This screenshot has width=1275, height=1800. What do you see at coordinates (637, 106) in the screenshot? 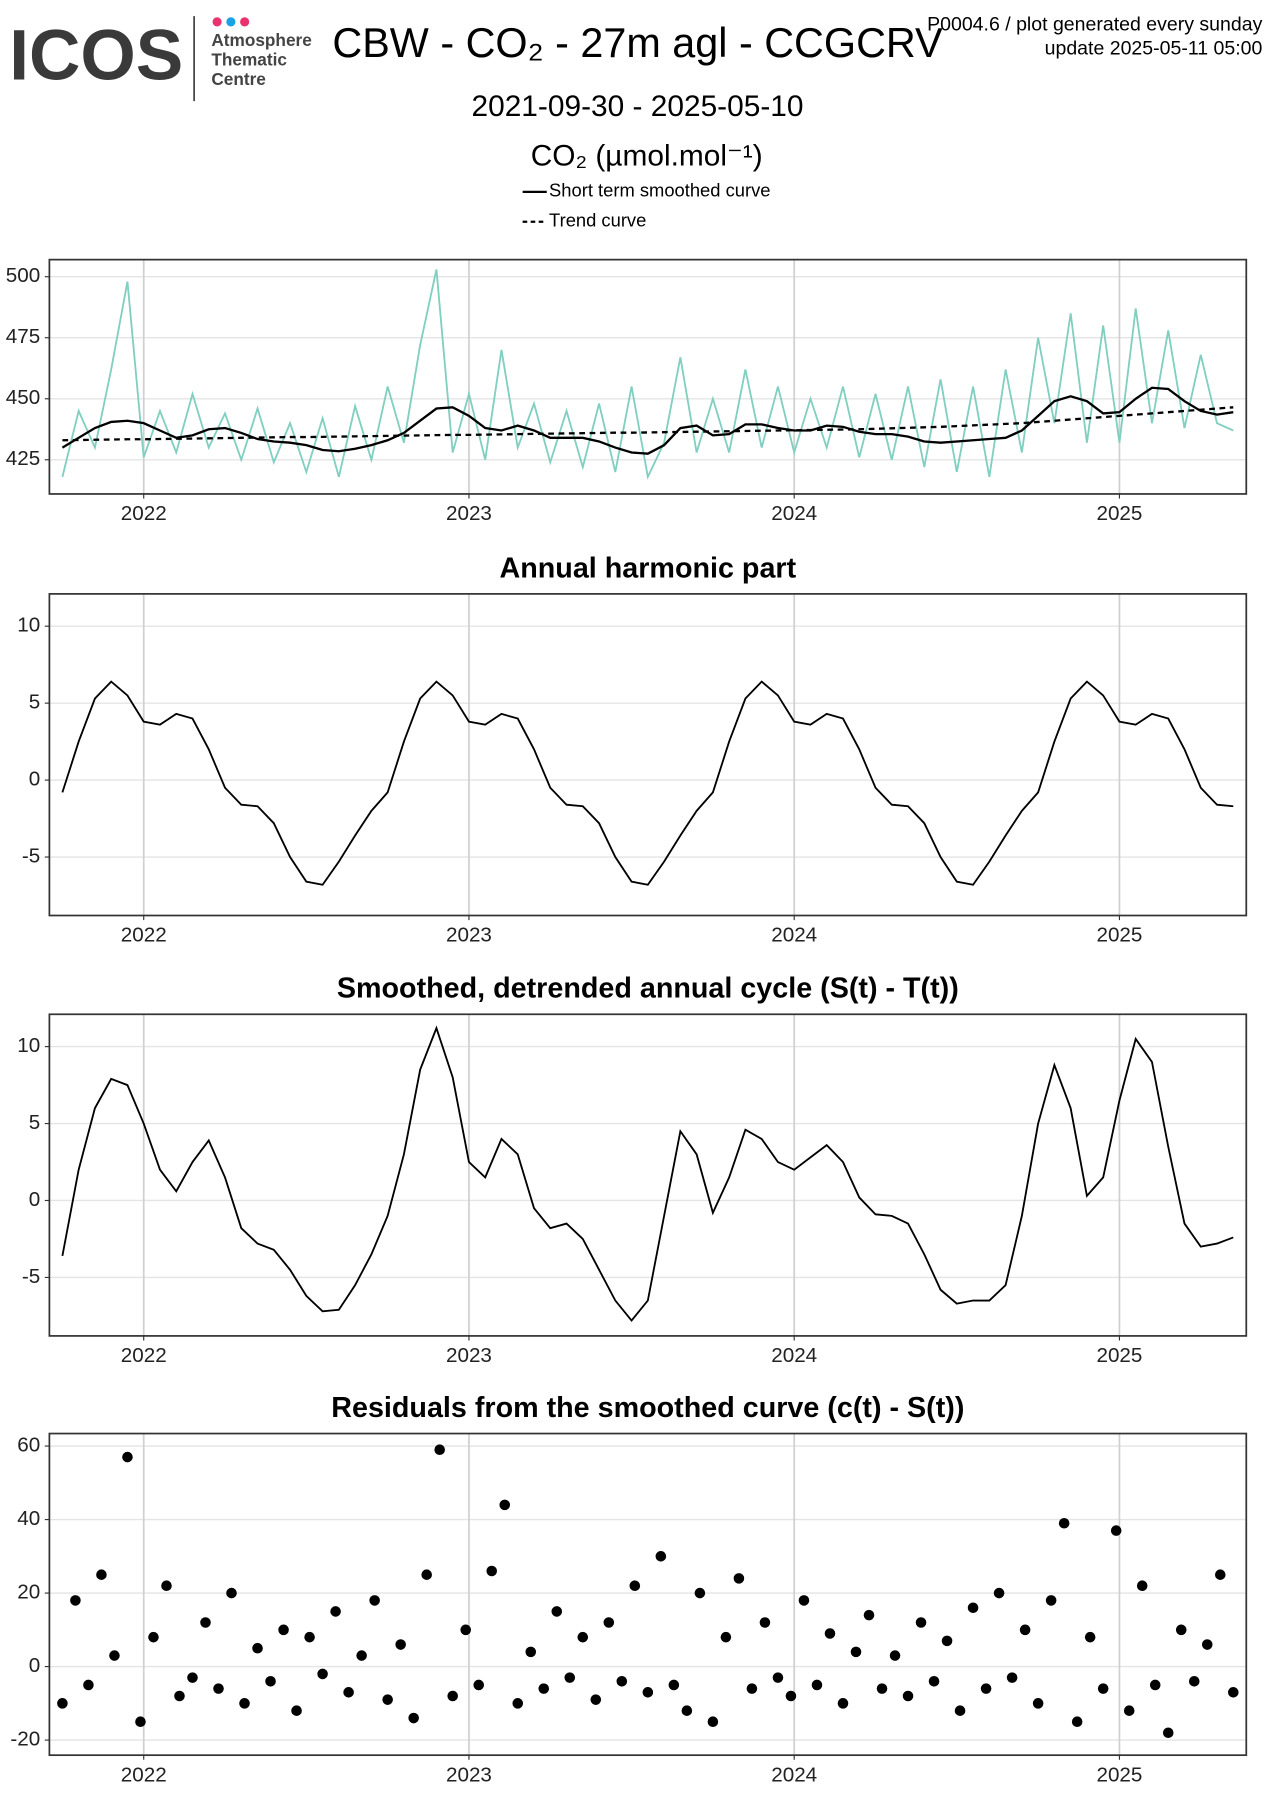
I see `subtitle: 2021-09-30 - 2025-05-10` at bounding box center [637, 106].